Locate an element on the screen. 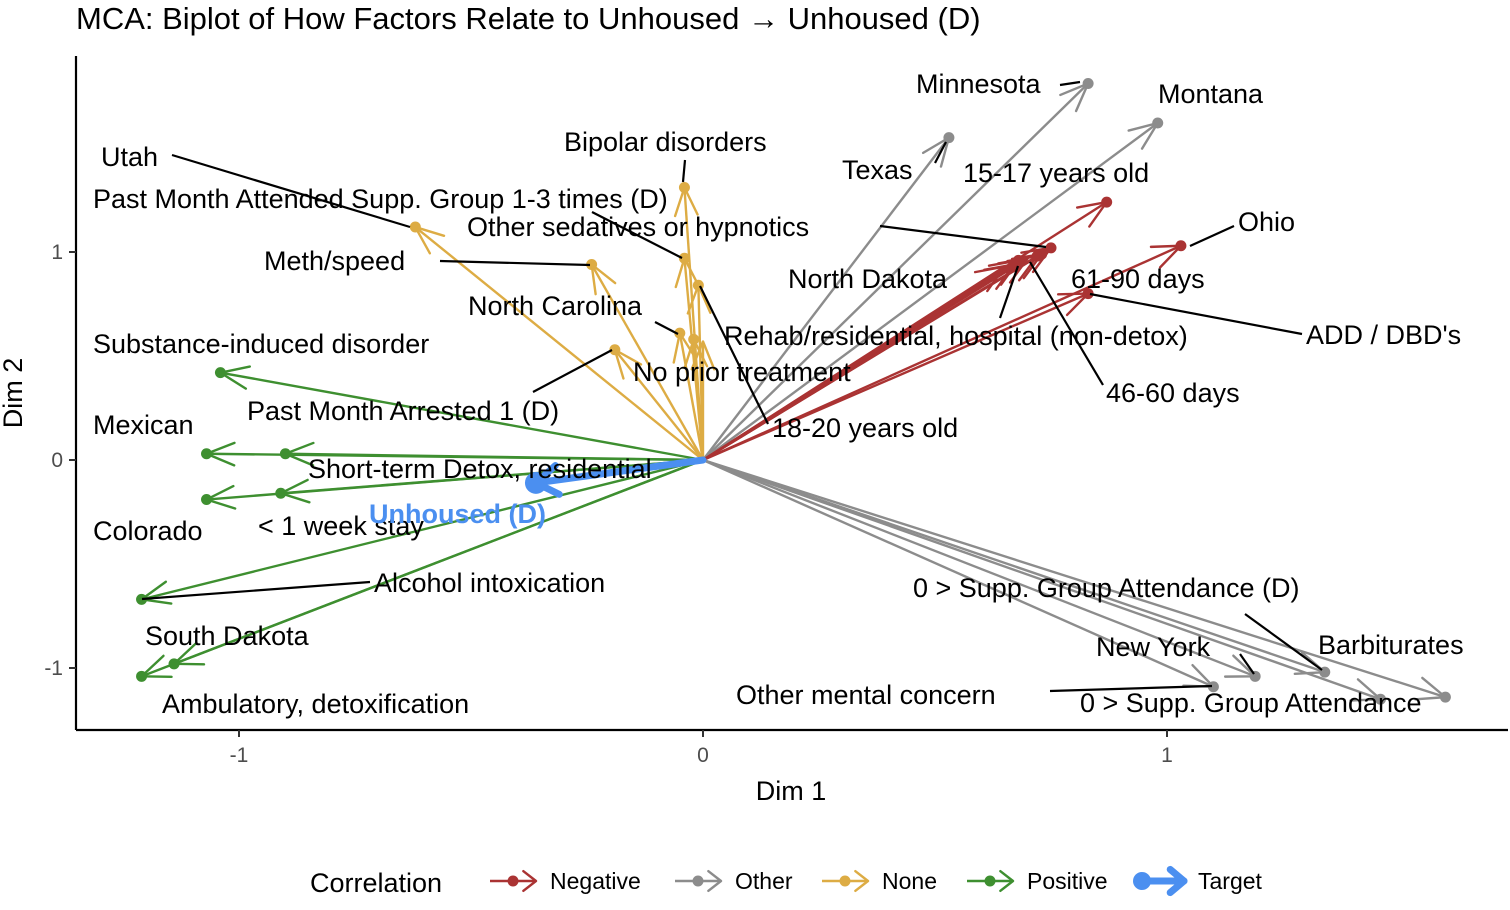 The width and height of the screenshot is (1510, 910). point-label-8: 46-60 days is located at coordinates (1173, 393).